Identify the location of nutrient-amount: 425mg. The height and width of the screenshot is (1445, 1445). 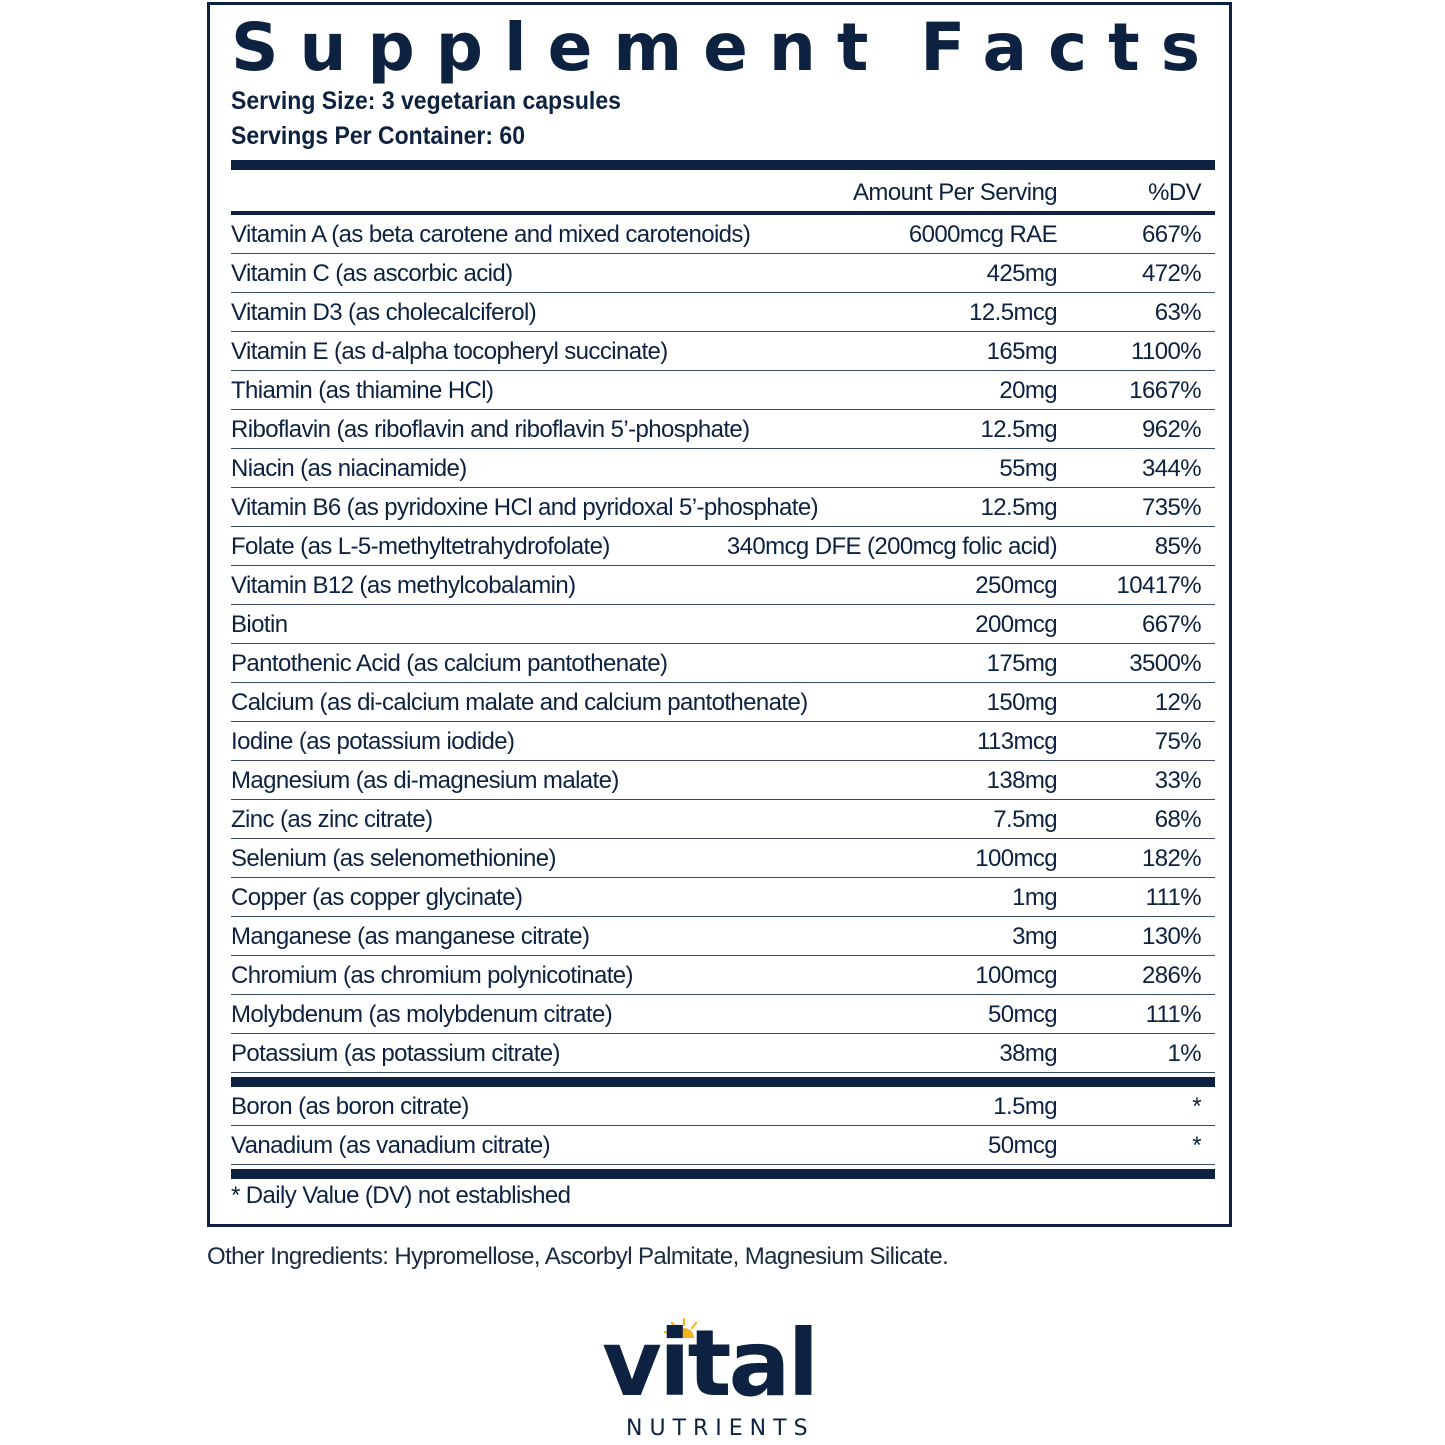
(1022, 273).